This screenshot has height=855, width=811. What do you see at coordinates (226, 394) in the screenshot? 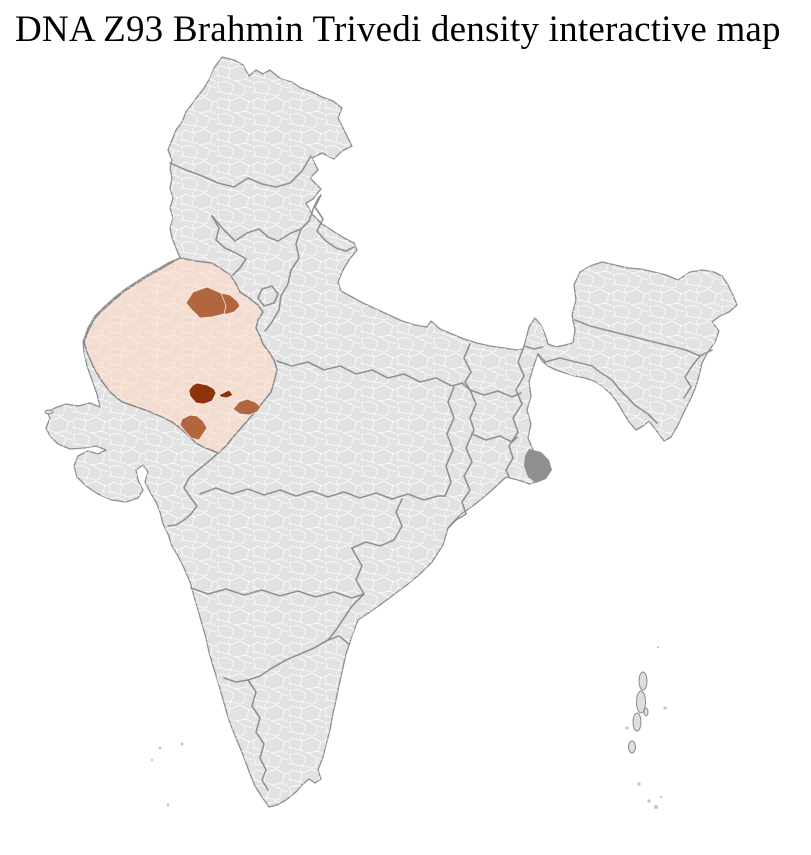
I see `high-density-district-fragment` at bounding box center [226, 394].